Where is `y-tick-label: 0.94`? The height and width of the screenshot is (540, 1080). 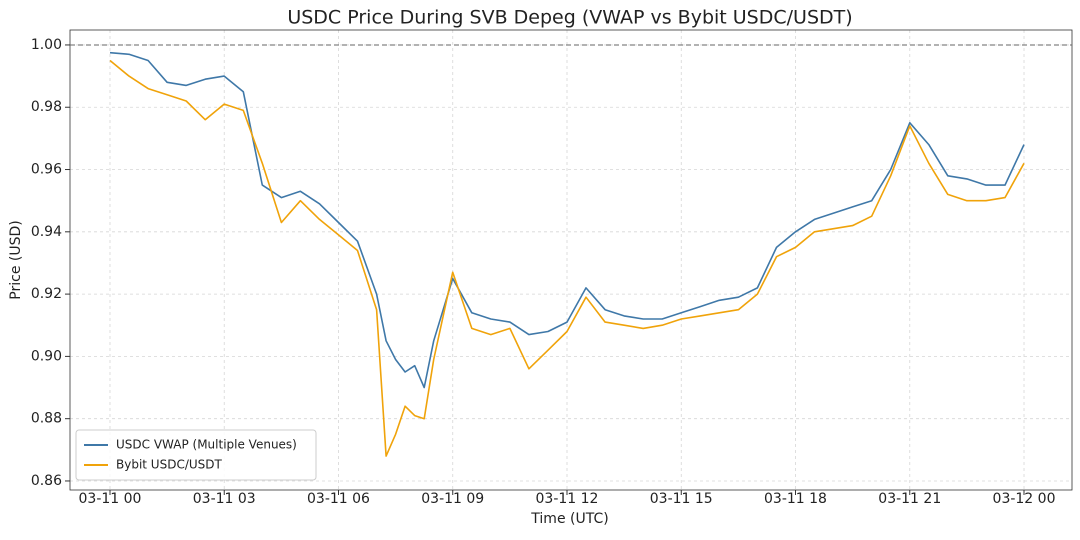 y-tick-label: 0.94 is located at coordinates (46, 232).